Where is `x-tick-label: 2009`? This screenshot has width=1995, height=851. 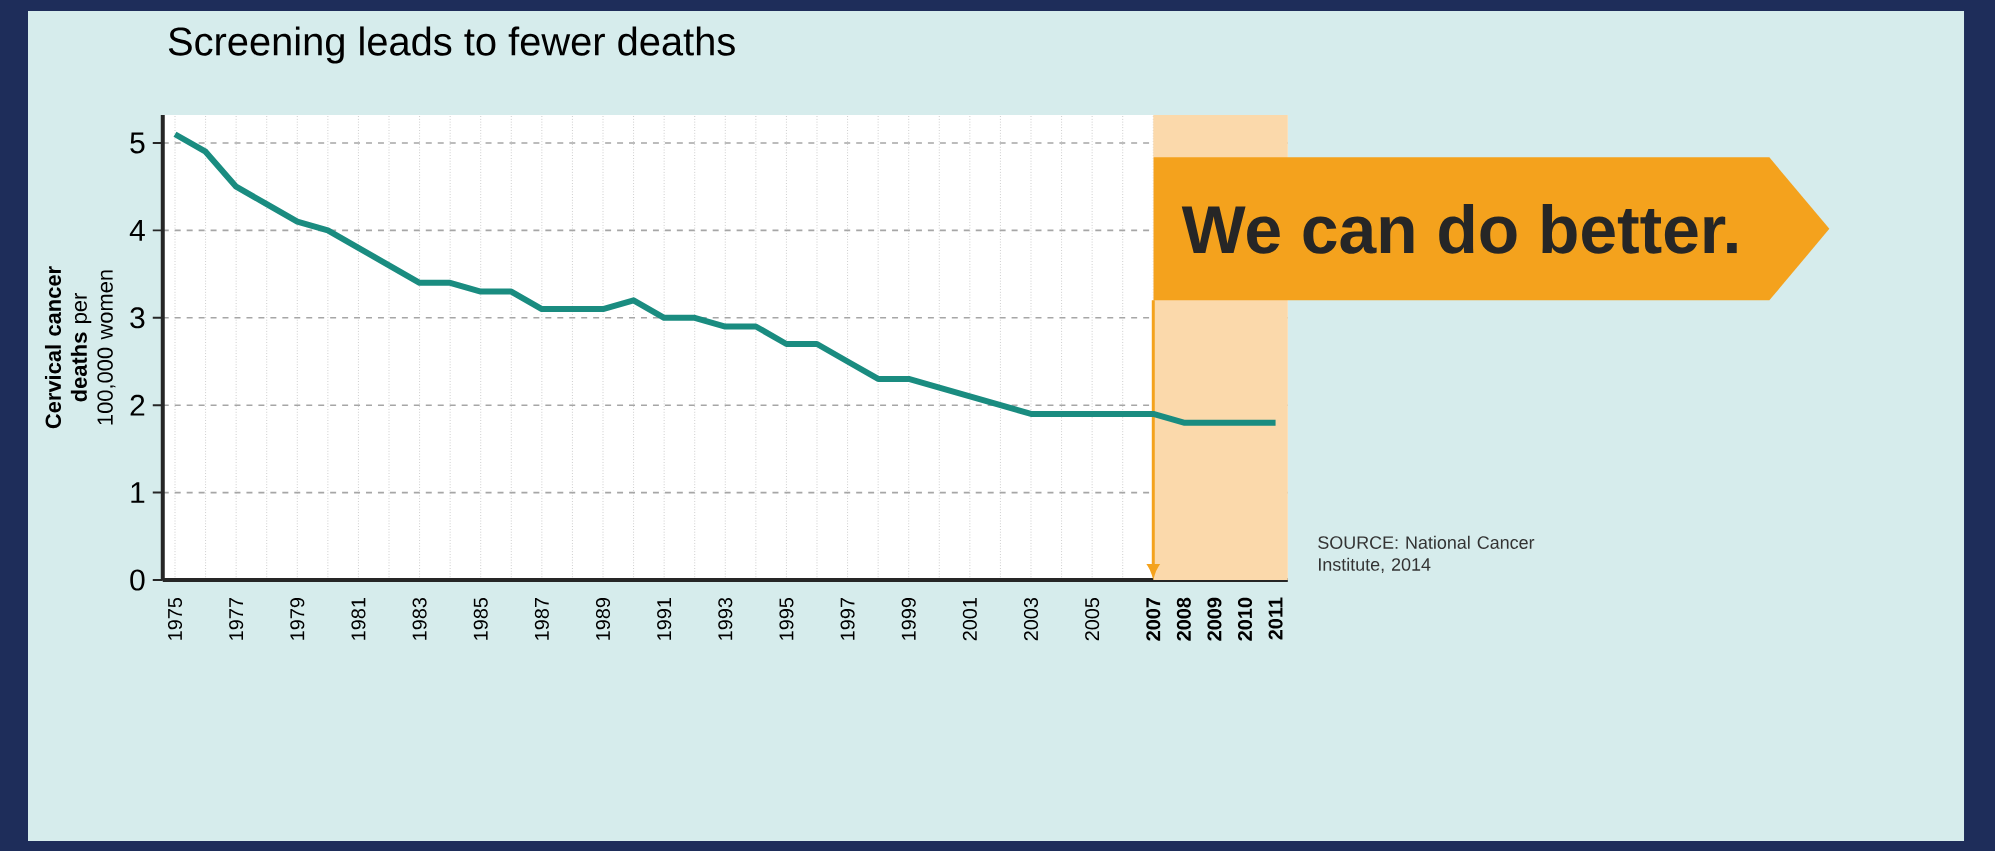 x-tick-label: 2009 is located at coordinates (1214, 619).